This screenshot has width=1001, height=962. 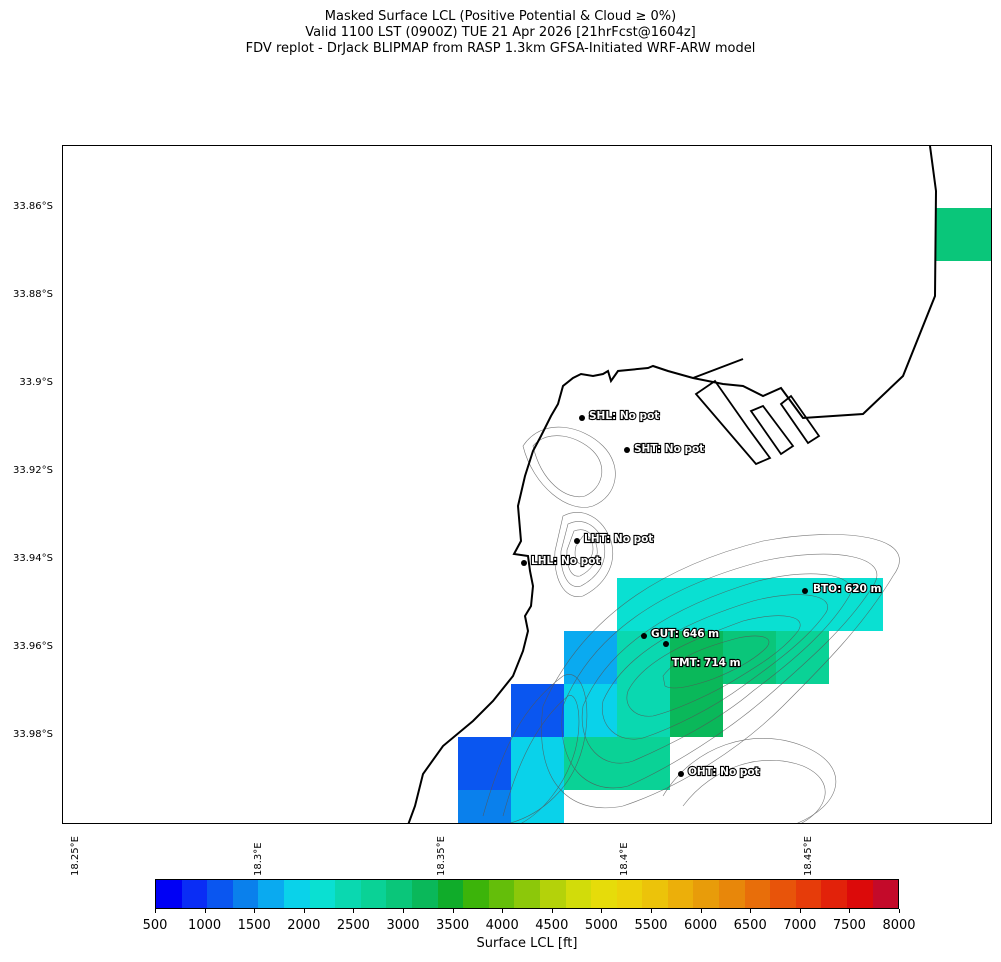 I want to click on colorbar-tick-label: 2000, so click(x=304, y=925).